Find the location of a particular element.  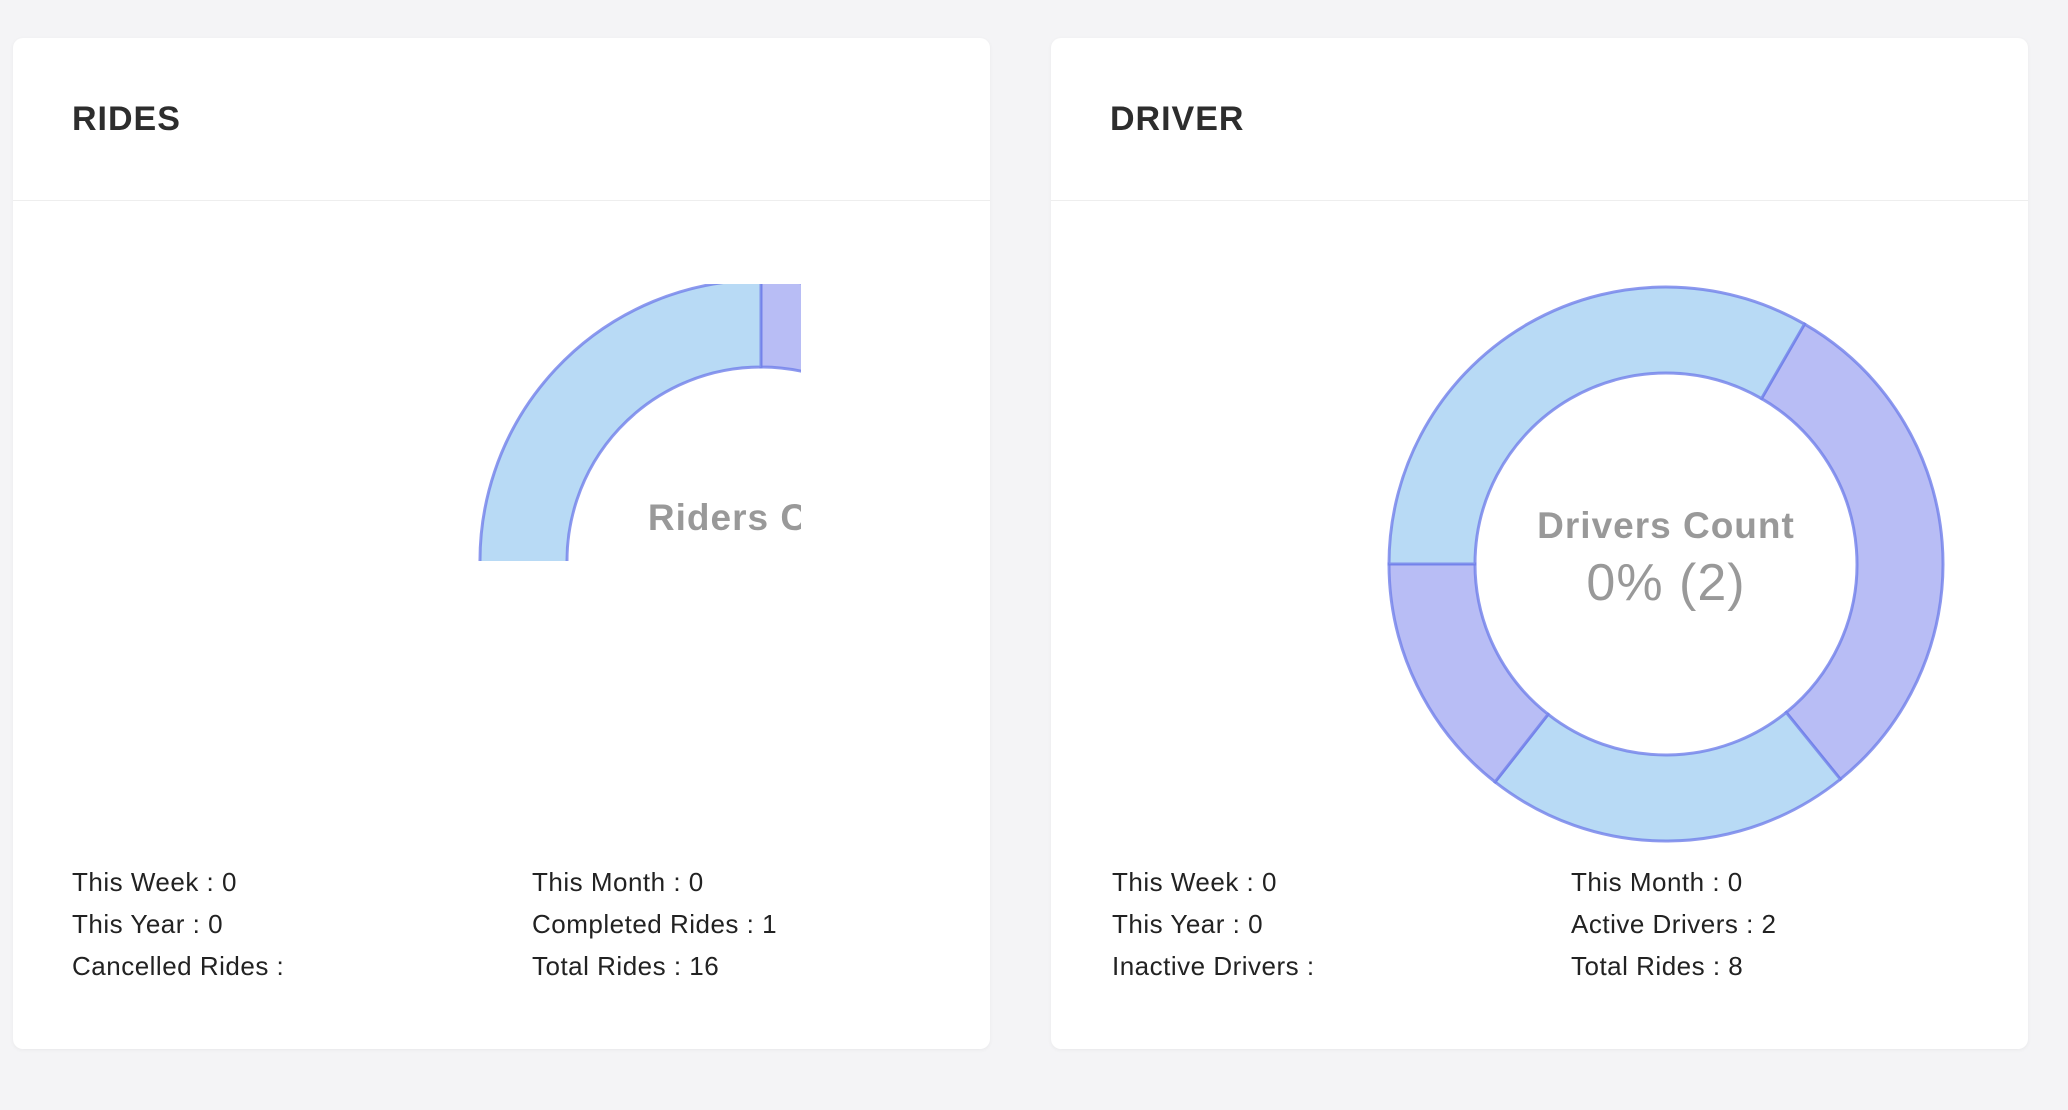

donut-group: Riders C is located at coordinates (643, 422).